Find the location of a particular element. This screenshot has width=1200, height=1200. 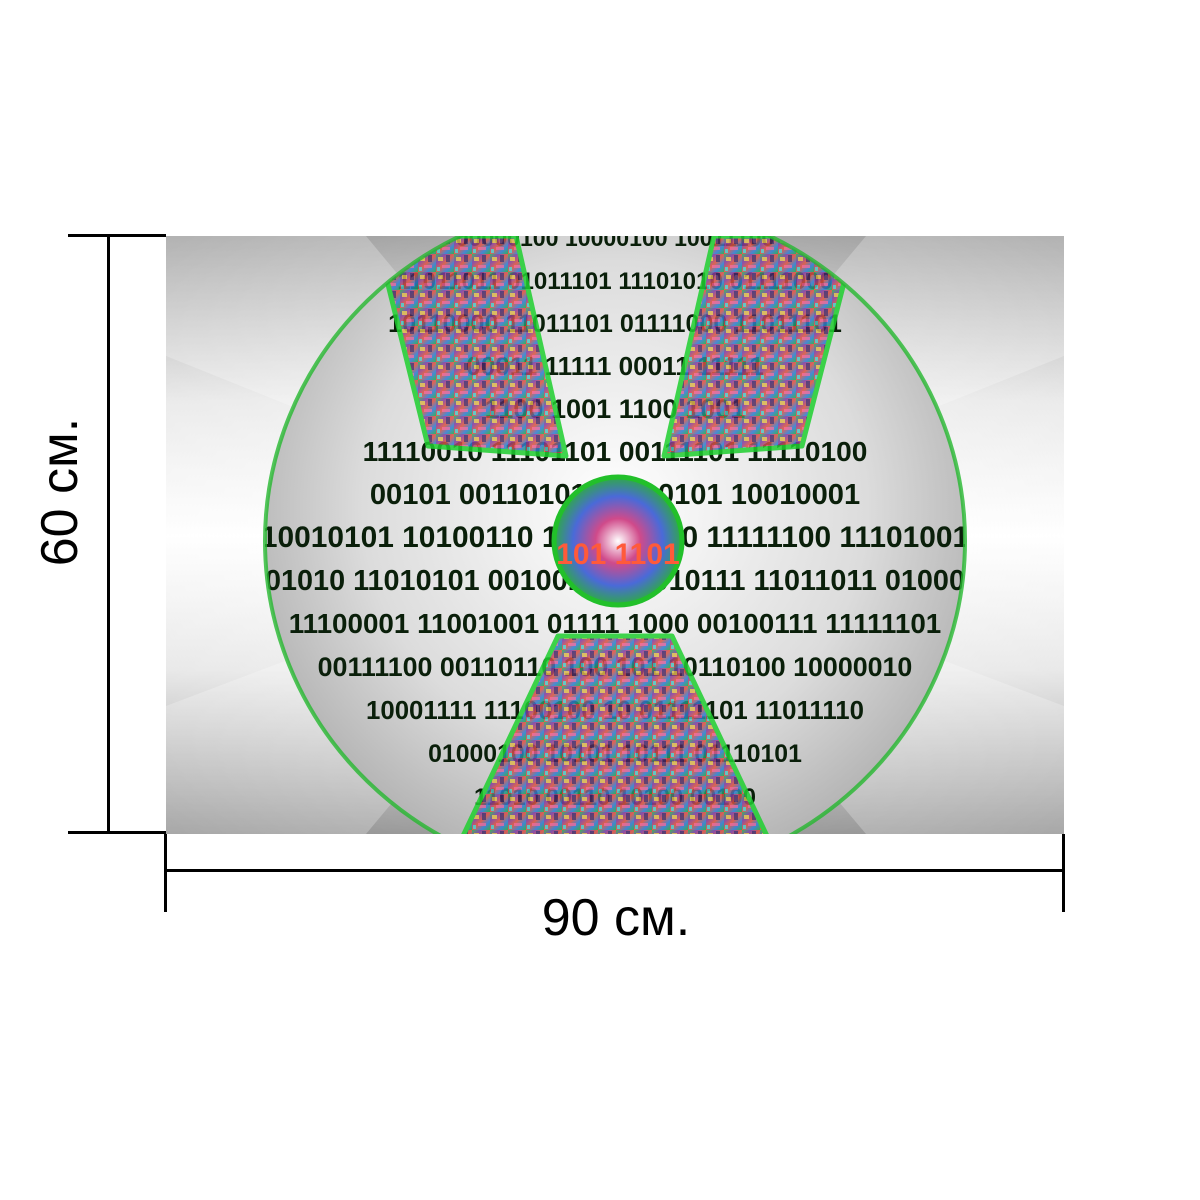

binary-row: 00000100 10000100 10011100 is located at coordinates (615, 243).